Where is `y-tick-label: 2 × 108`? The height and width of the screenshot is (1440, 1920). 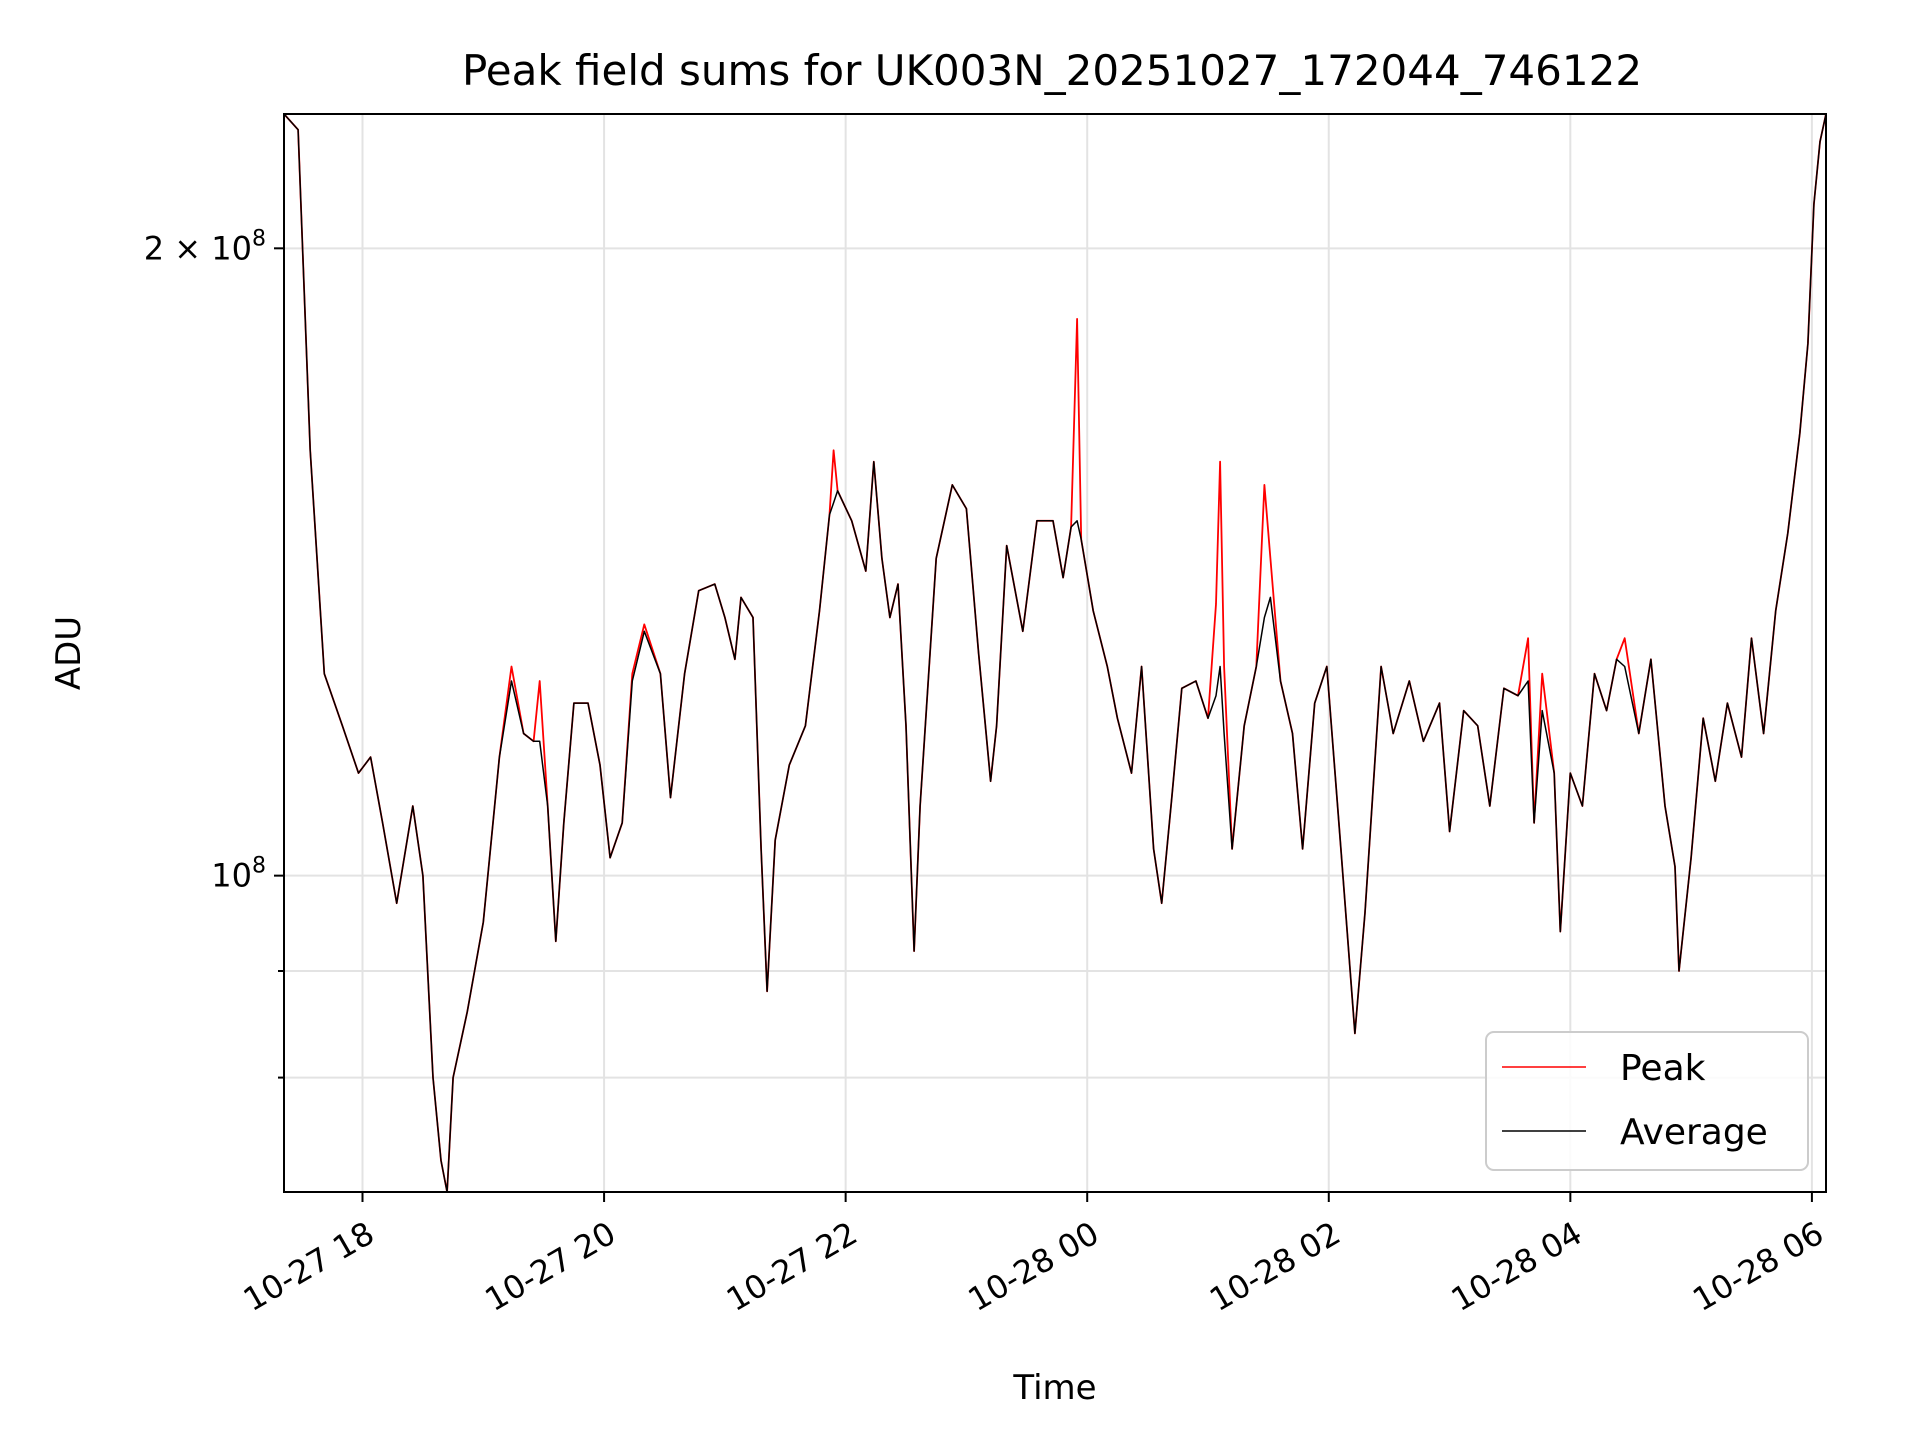
y-tick-label: 2 × 108 is located at coordinates (205, 246).